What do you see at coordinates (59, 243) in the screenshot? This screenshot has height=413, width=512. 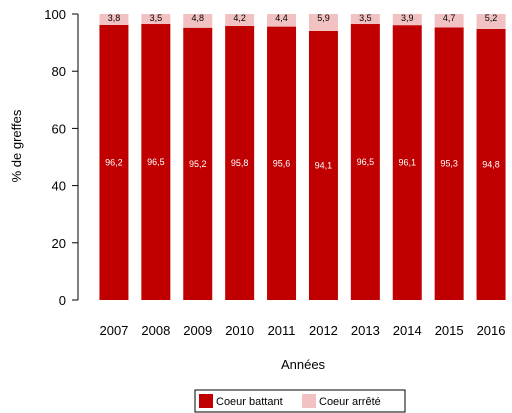 I see `y-tick-label: 20` at bounding box center [59, 243].